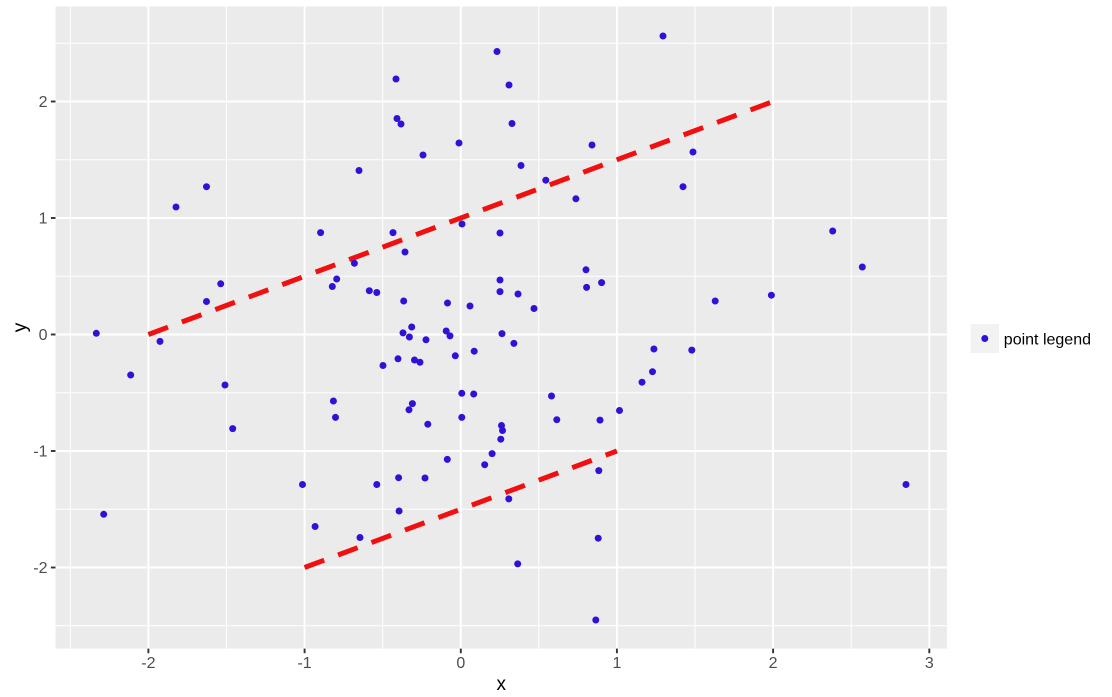 The image size is (1112, 697). I want to click on svg-text: y, so click(20, 327).